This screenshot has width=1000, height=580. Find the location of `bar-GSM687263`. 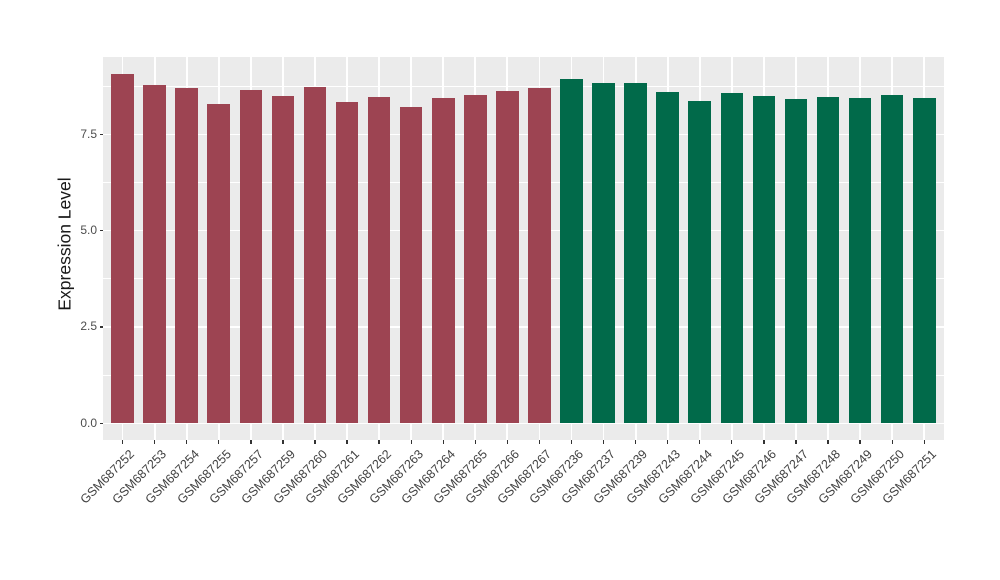

bar-GSM687263 is located at coordinates (411, 265).